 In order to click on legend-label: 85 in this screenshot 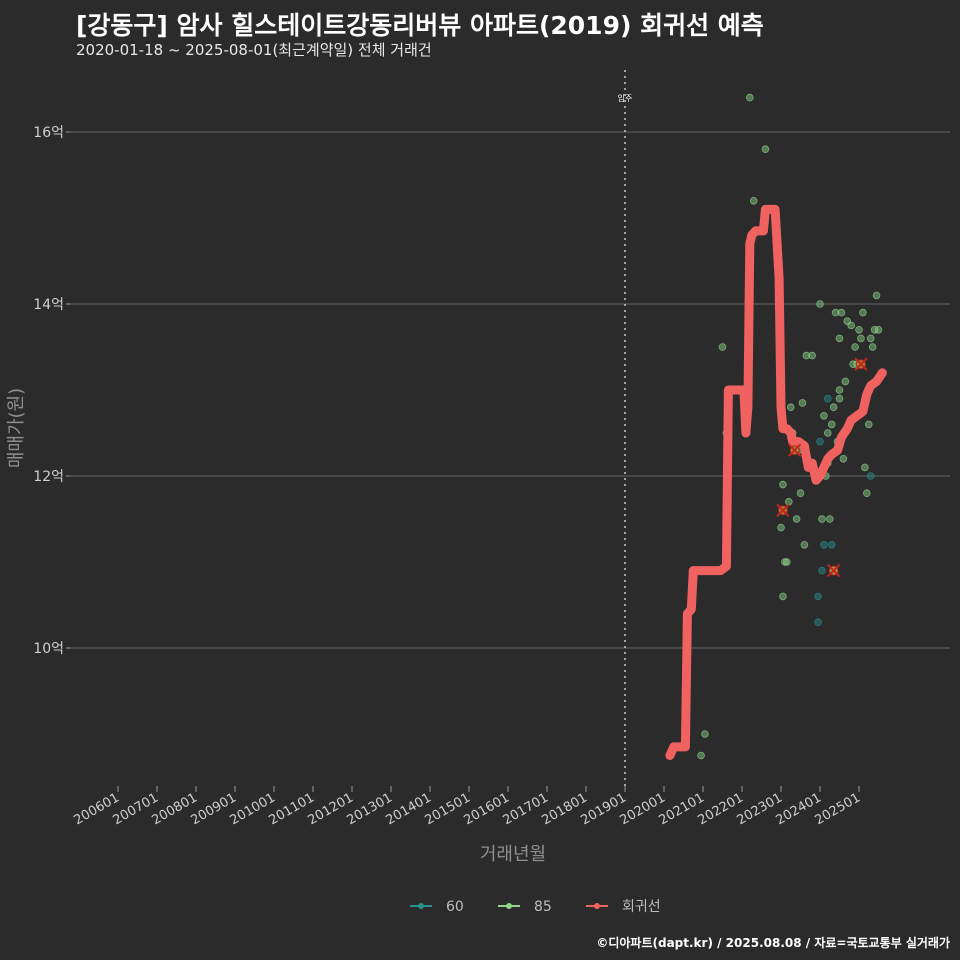, I will do `click(543, 907)`.